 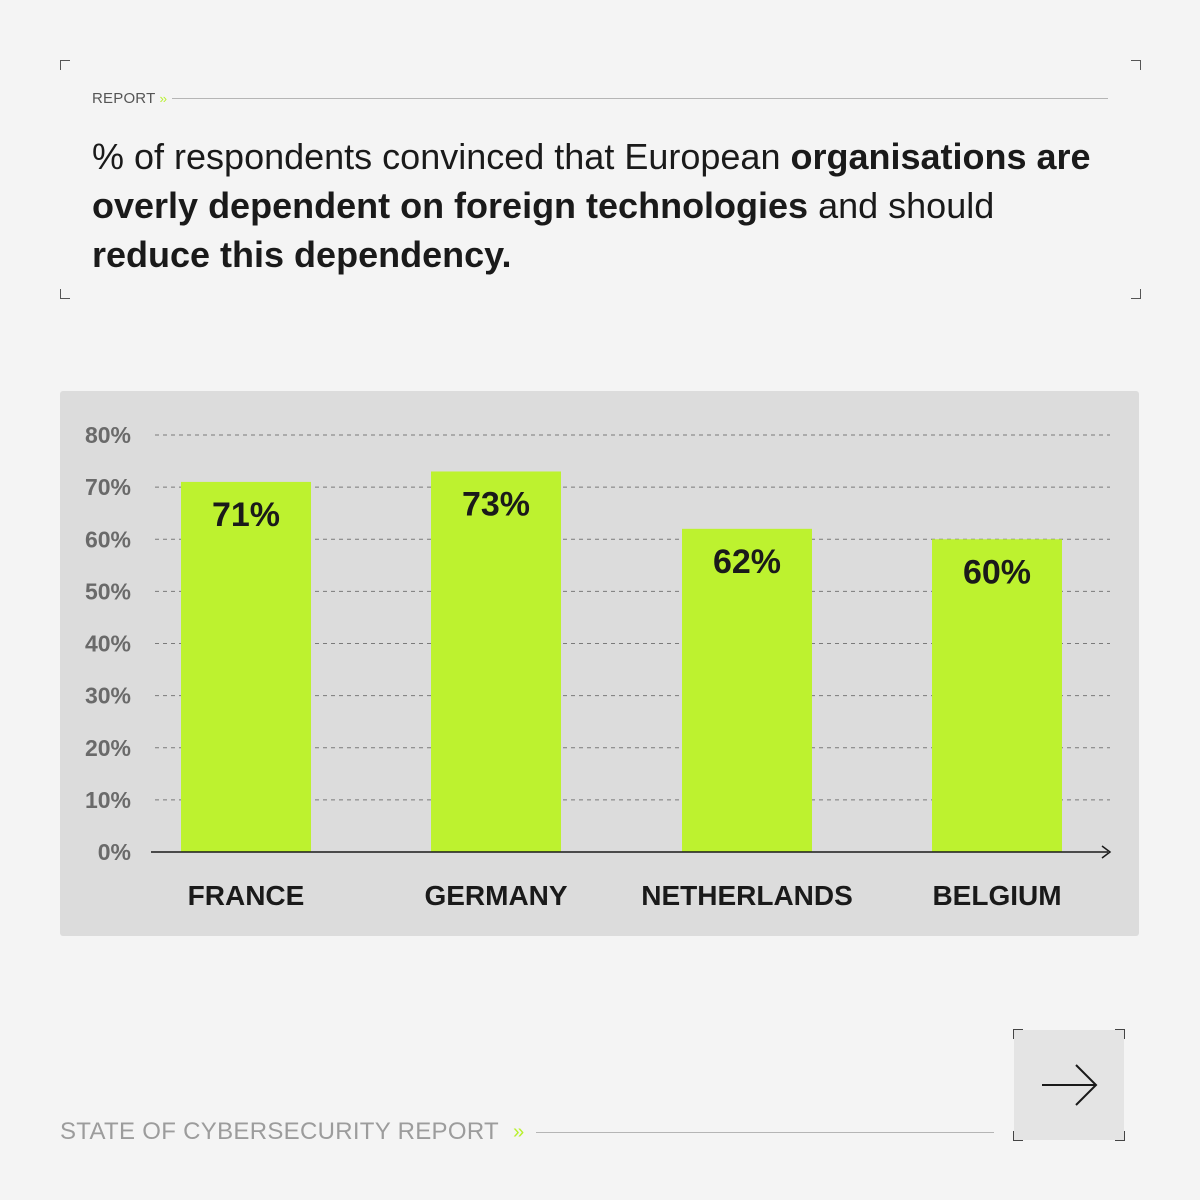 What do you see at coordinates (765, 1132) in the screenshot?
I see `footer-divider` at bounding box center [765, 1132].